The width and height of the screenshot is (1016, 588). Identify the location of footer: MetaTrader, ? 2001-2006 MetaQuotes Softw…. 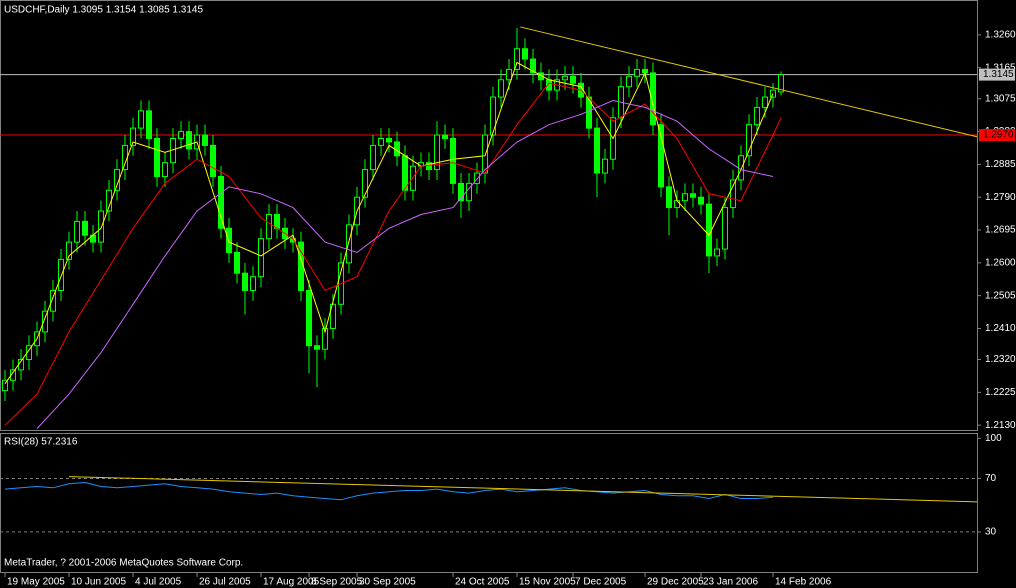
(123, 563).